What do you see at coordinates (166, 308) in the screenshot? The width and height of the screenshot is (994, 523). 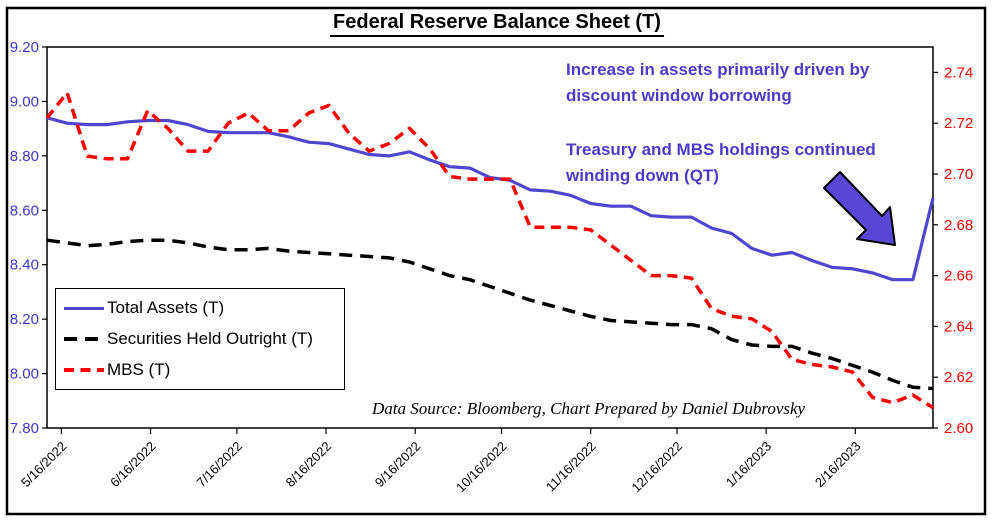 I see `legend-label: Total Assets (T)` at bounding box center [166, 308].